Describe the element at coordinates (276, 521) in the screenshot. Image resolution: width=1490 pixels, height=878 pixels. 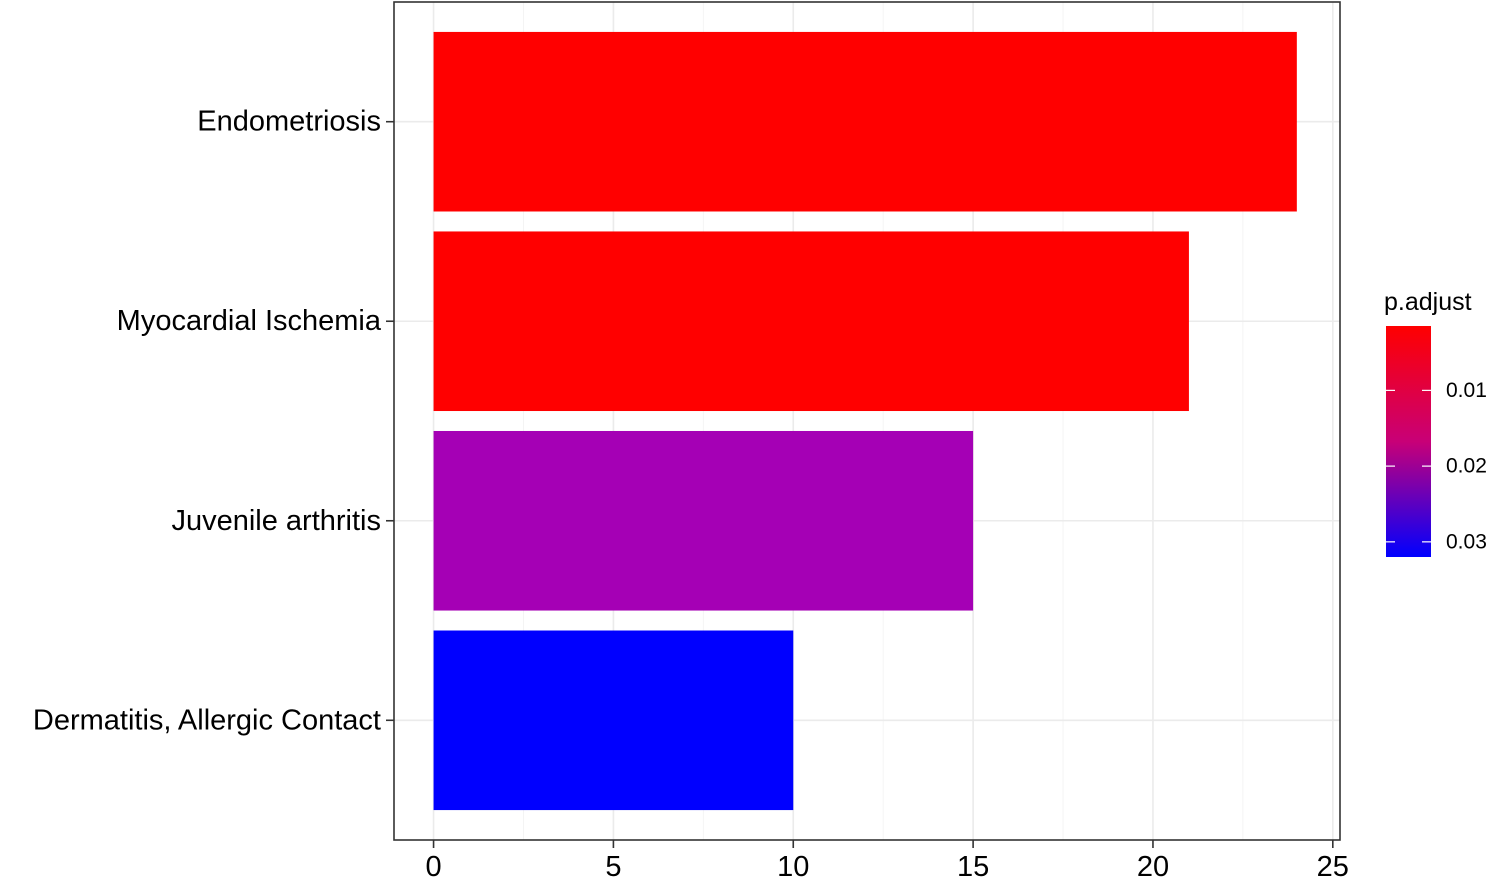
I see `y-tick-label: Juvenile arthritis` at that location.